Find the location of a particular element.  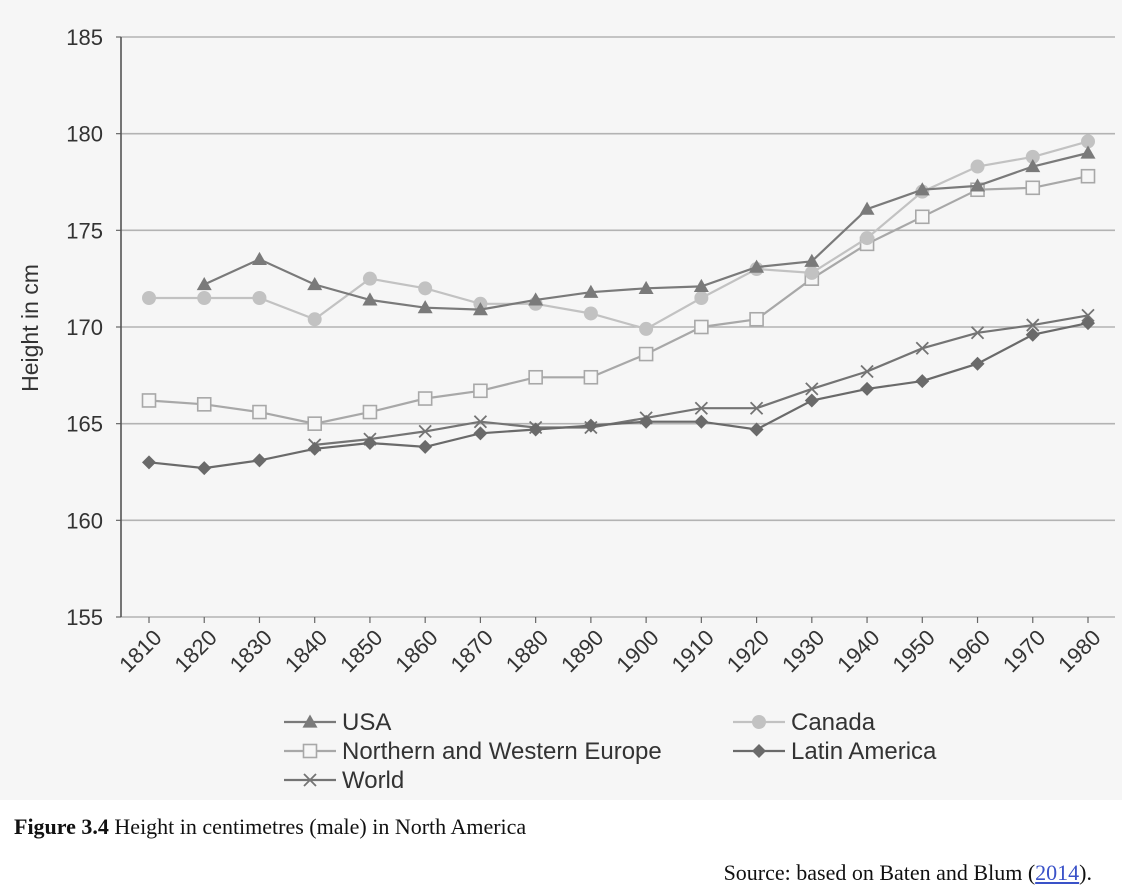

y-tick-label: 185 is located at coordinates (84, 37).